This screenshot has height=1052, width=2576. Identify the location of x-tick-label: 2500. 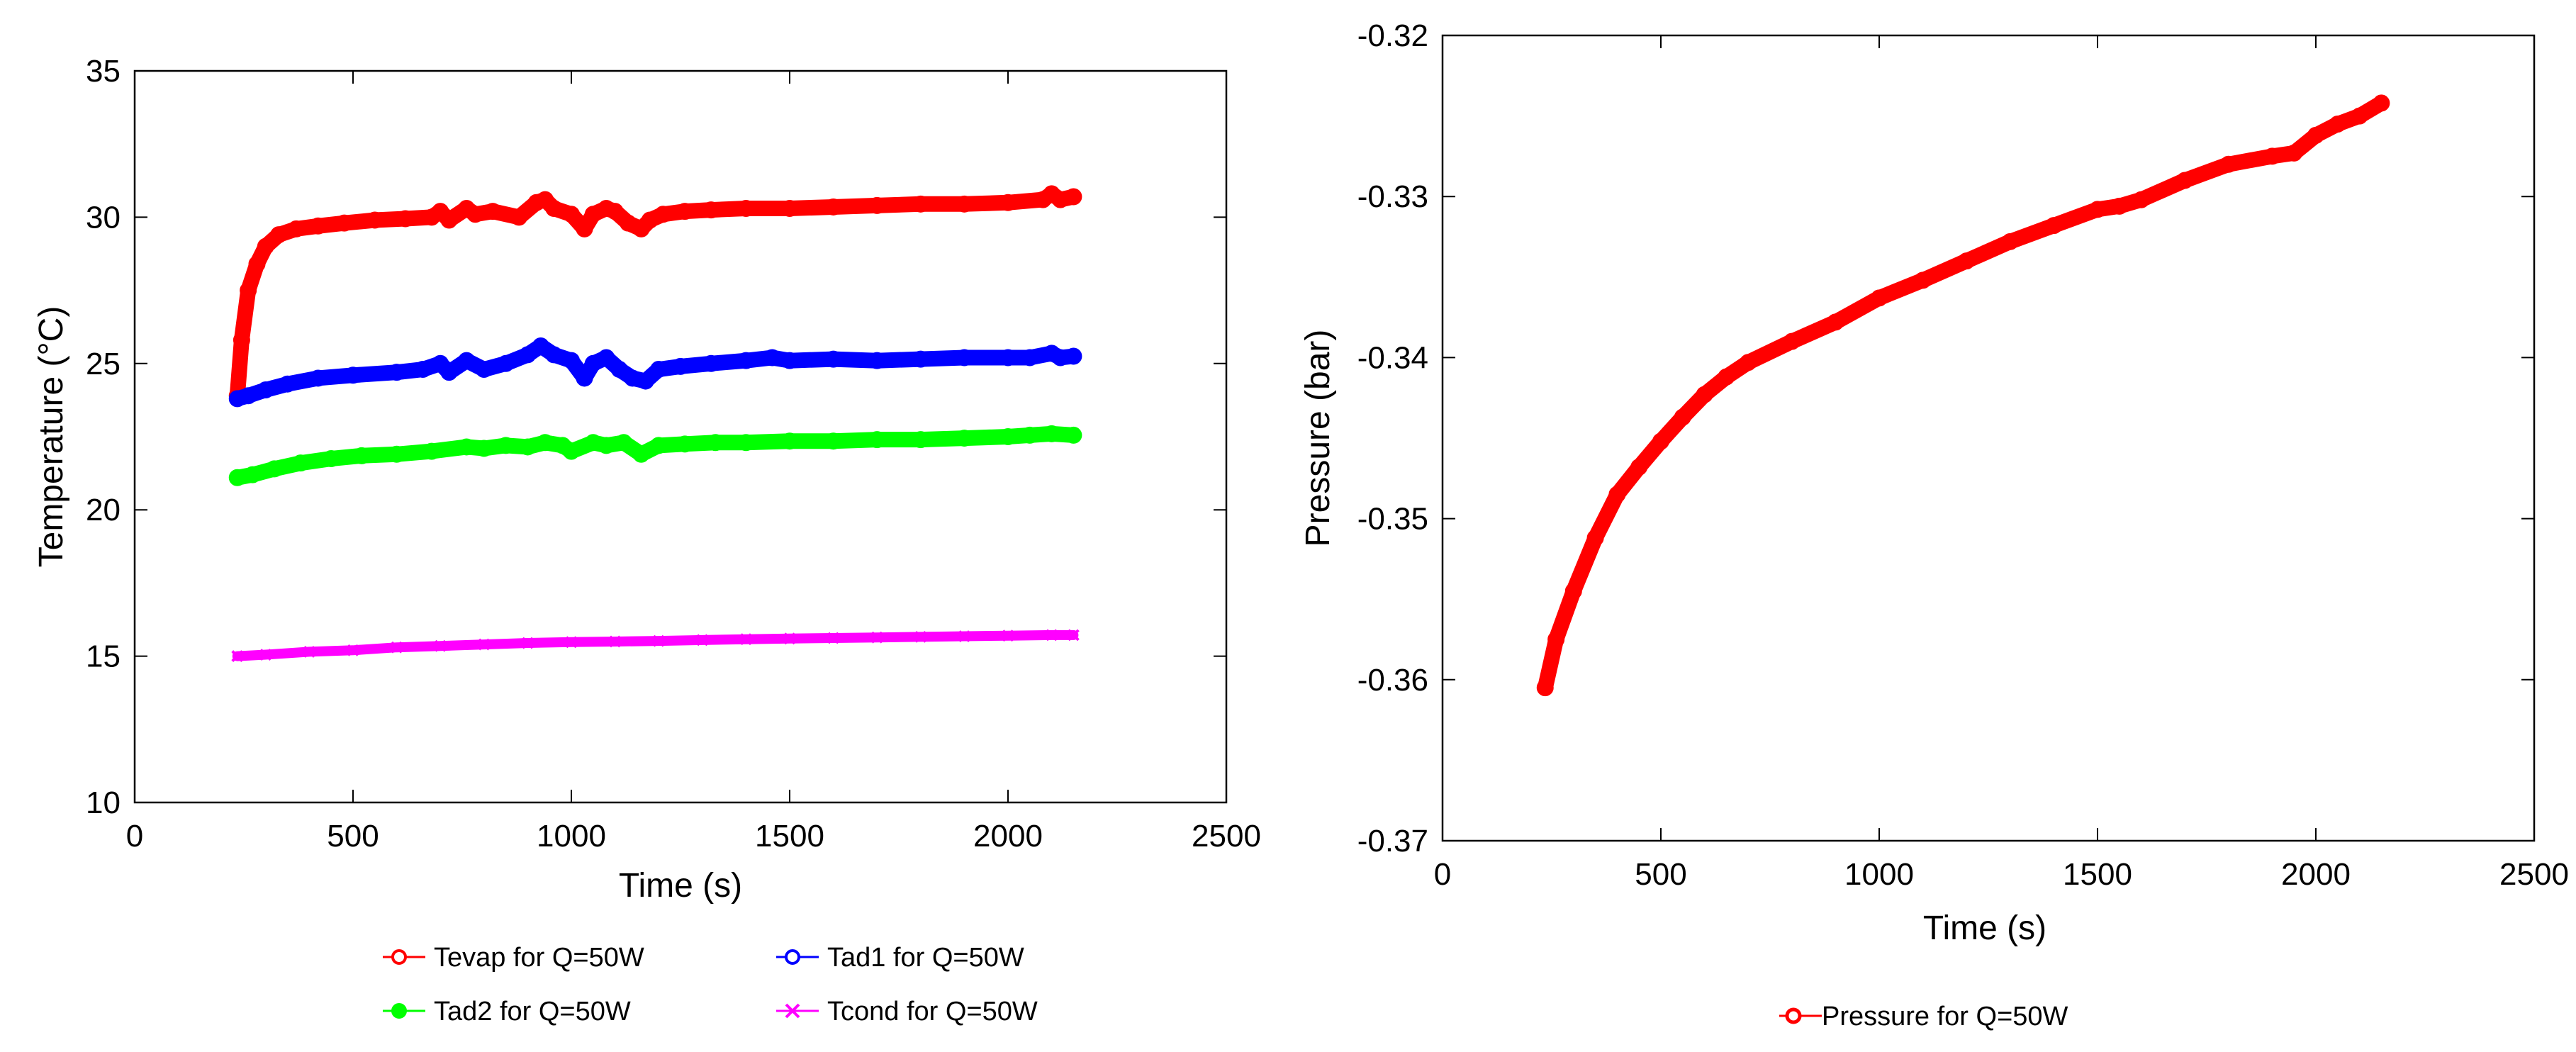
(1226, 836).